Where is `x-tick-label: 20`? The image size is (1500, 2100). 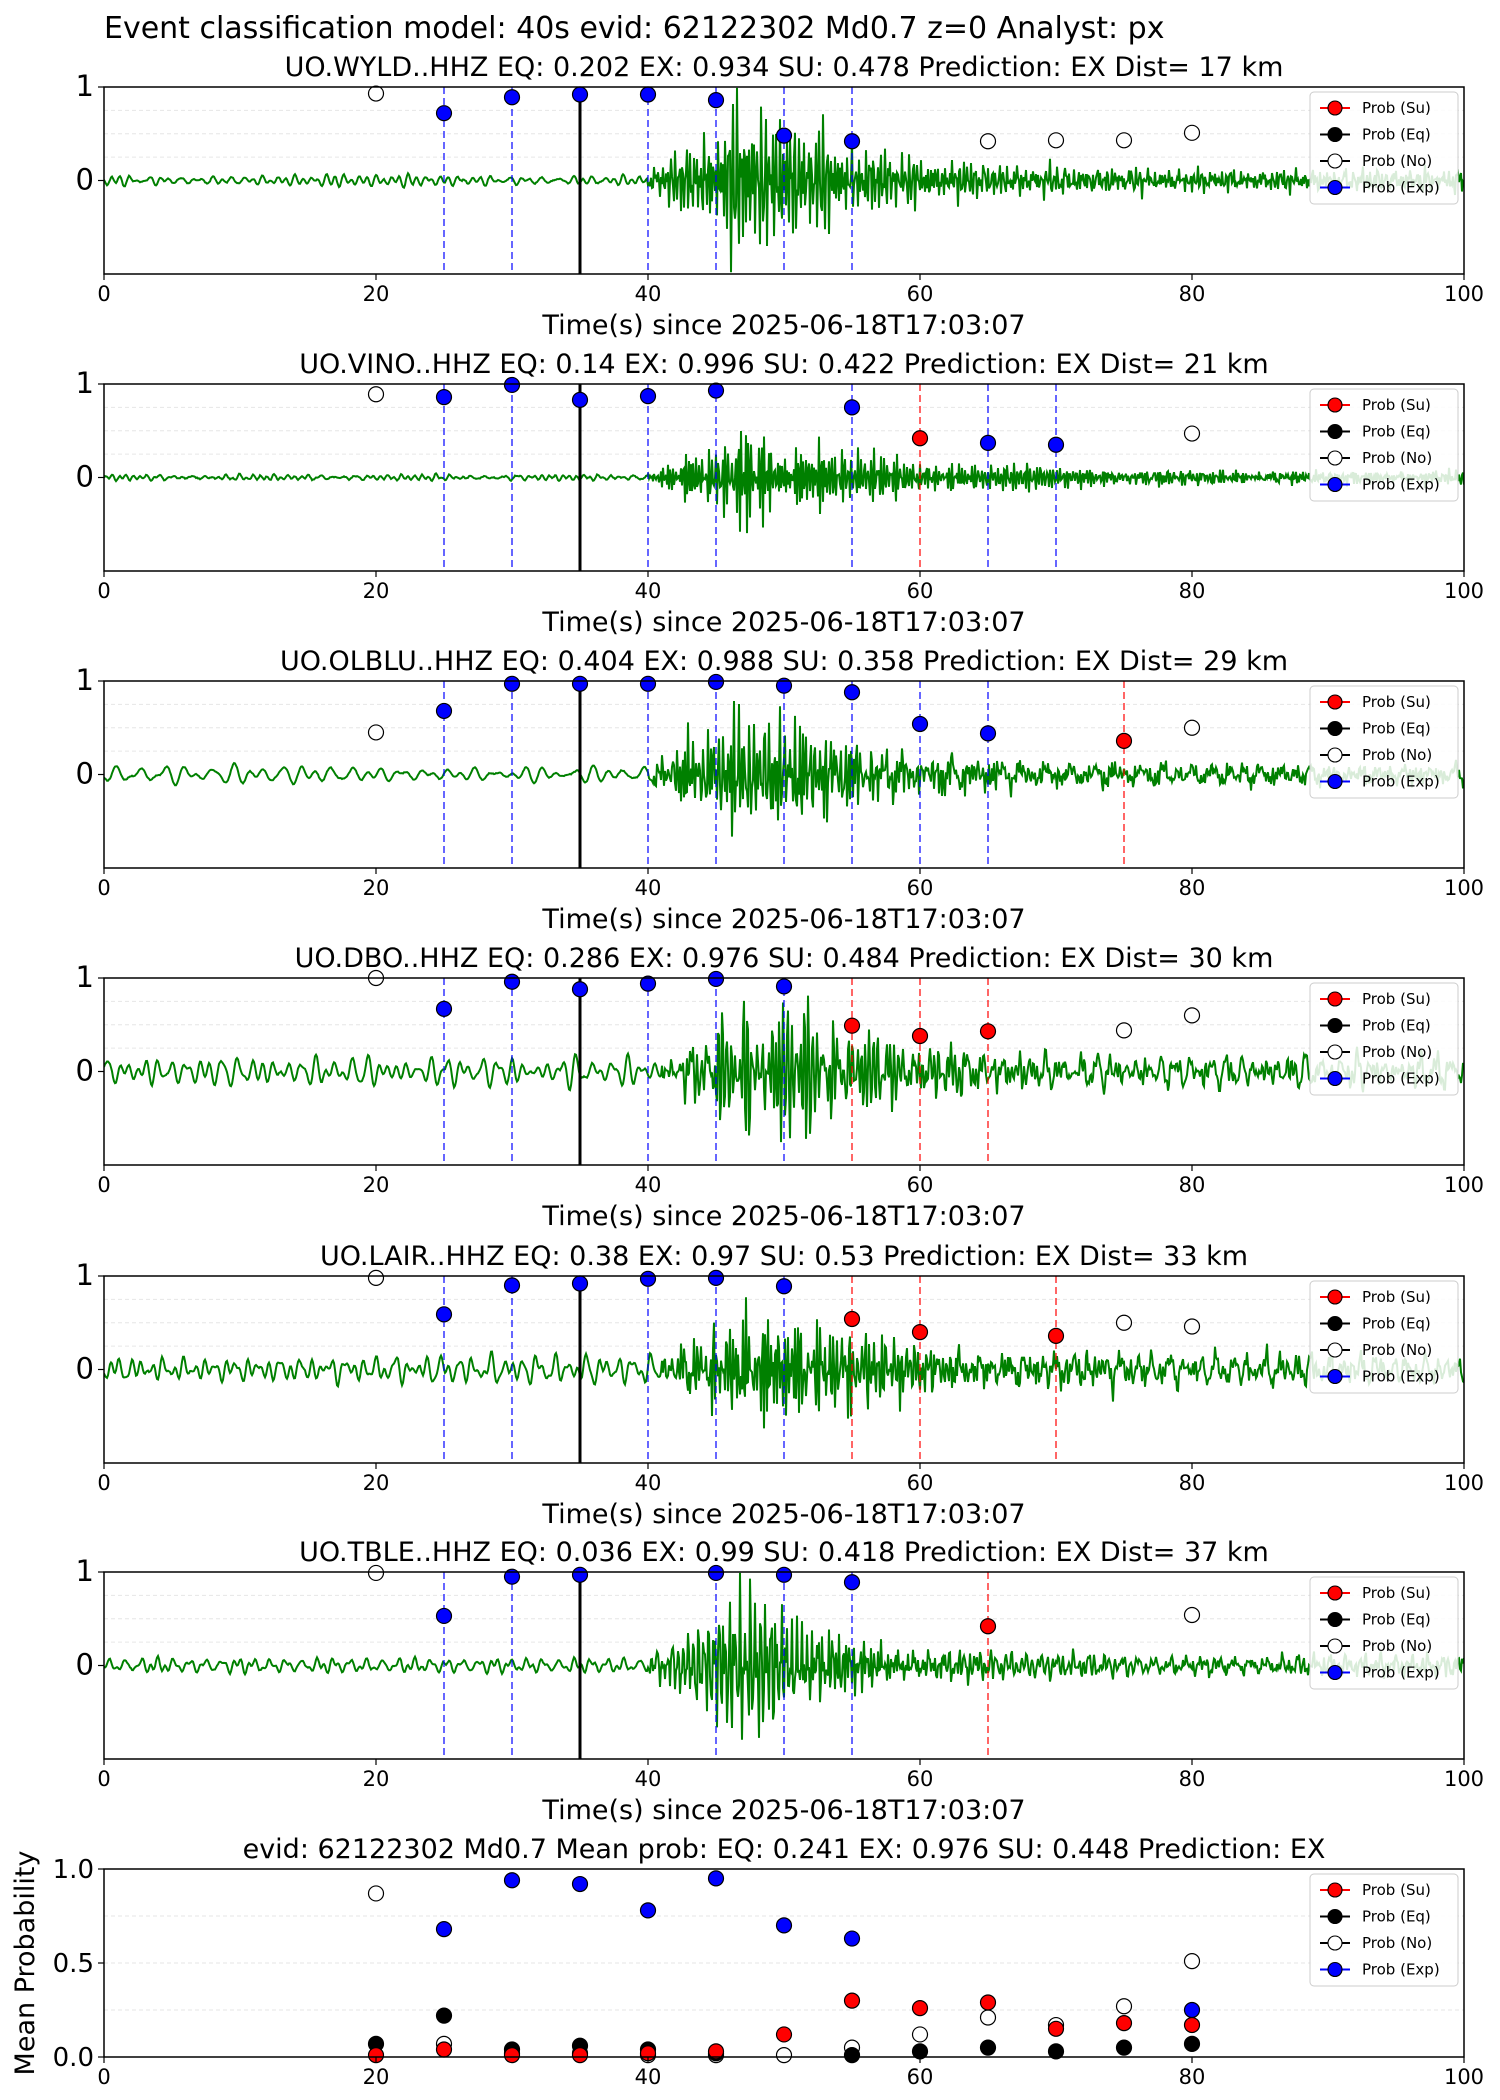 x-tick-label: 20 is located at coordinates (376, 1185).